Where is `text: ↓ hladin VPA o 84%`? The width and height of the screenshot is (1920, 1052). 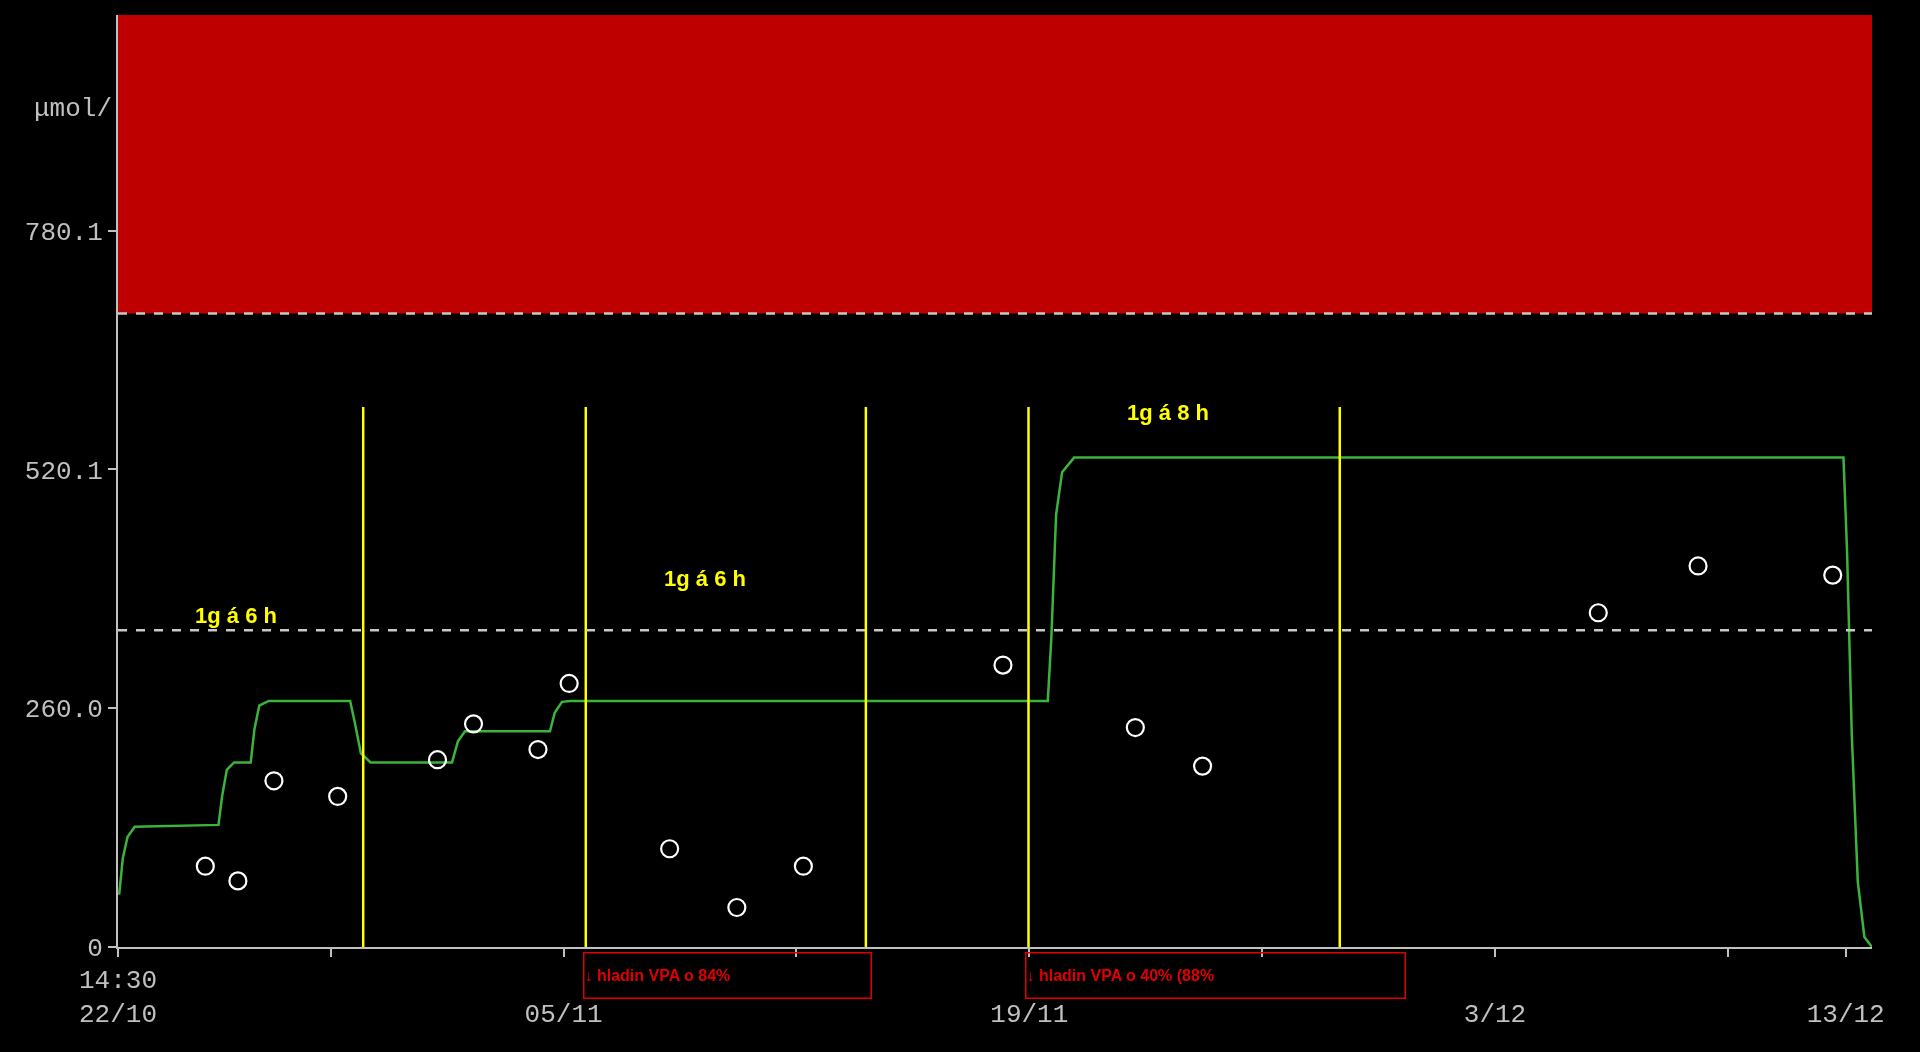
text: ↓ hladin VPA o 84% is located at coordinates (657, 975).